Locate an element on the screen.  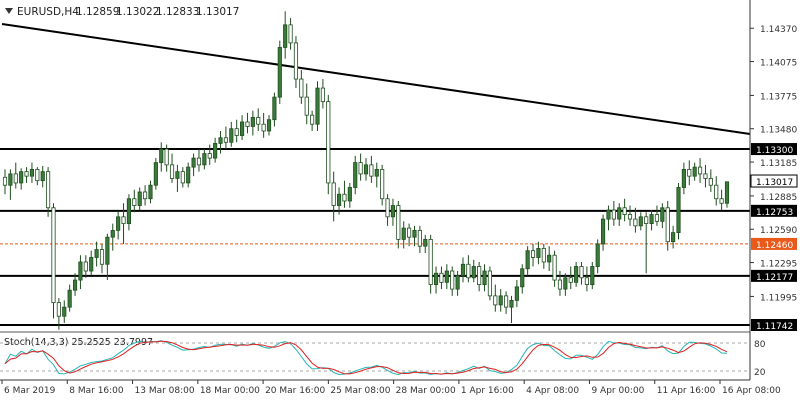
collapse-triangle-icon is located at coordinates (9, 11).